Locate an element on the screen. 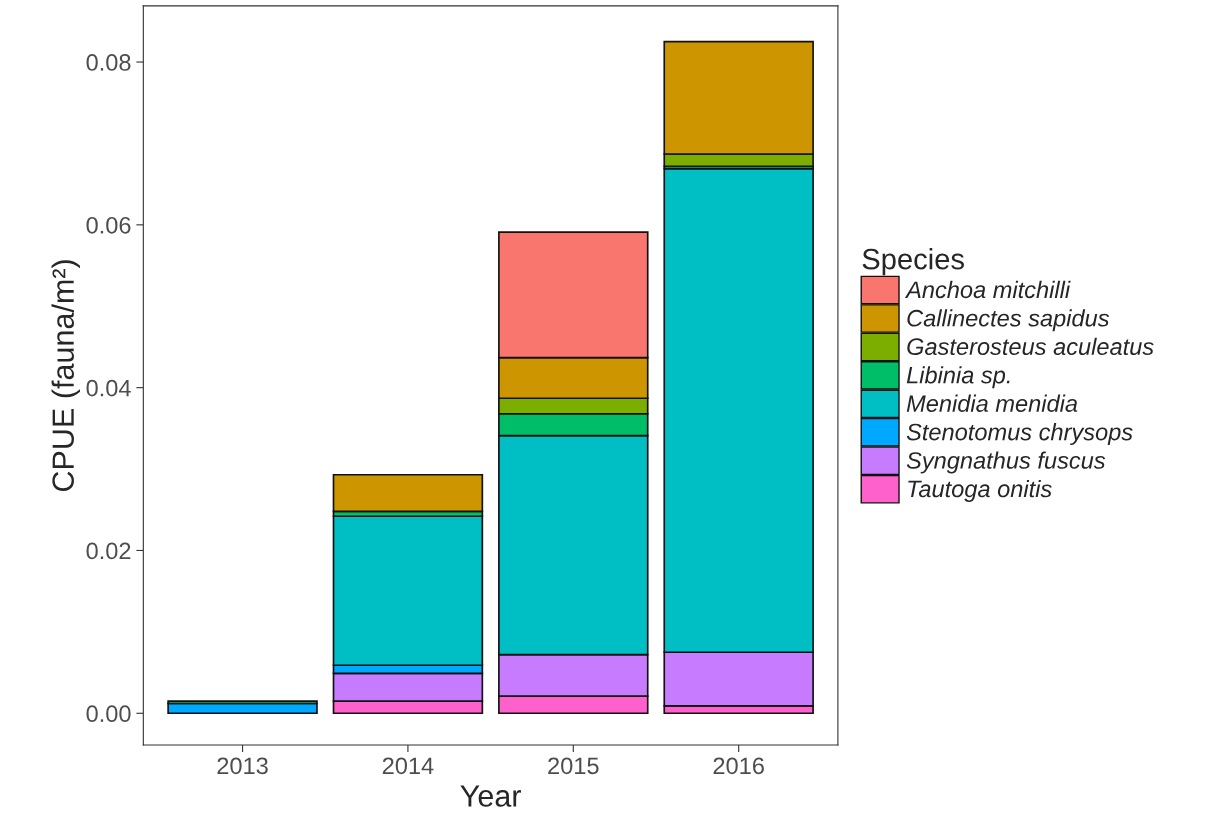 This screenshot has width=1225, height=839. y-tick-label: 0.04 is located at coordinates (108, 388).